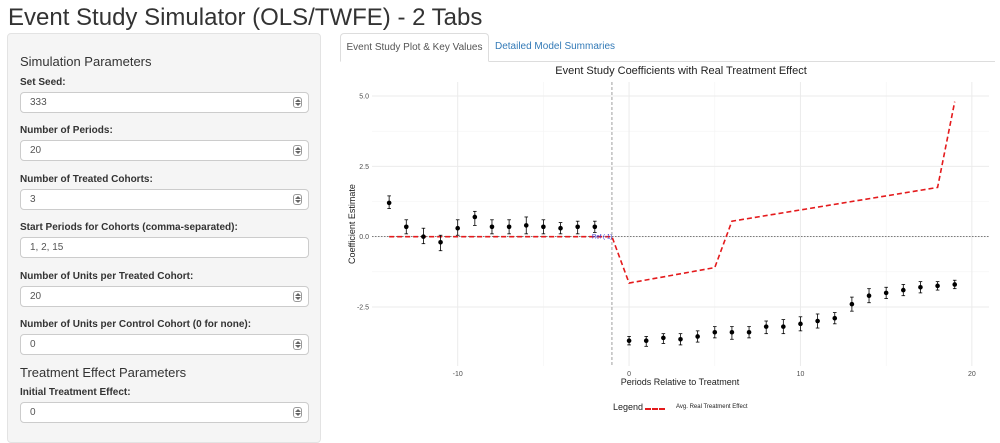  I want to click on units-treated-input: 20, so click(164, 296).